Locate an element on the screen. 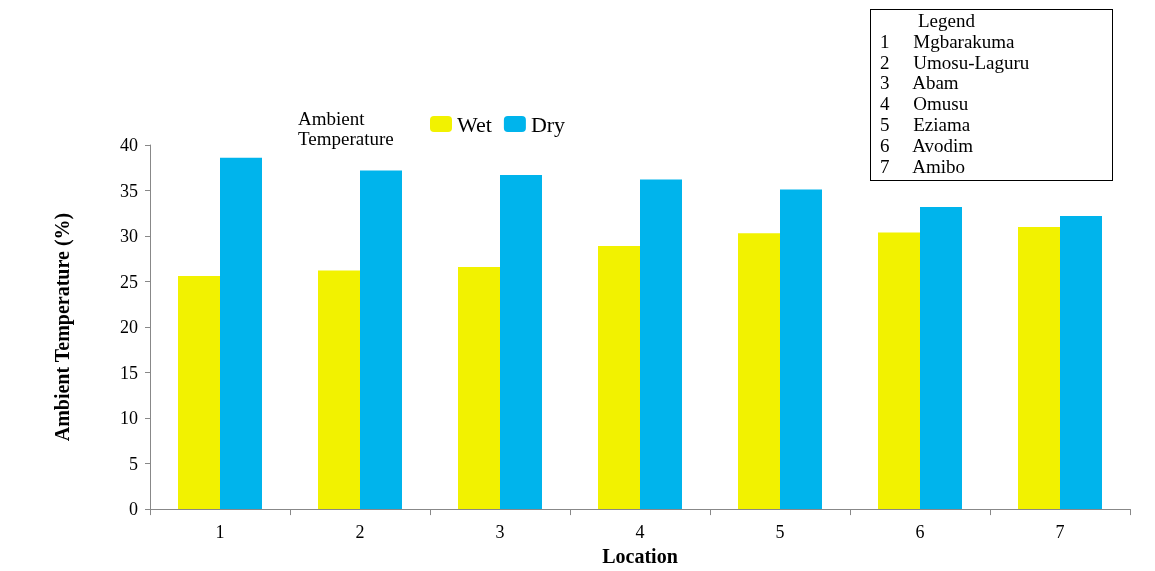 This screenshot has width=1155, height=571. text: 2 Umosu-Laguru is located at coordinates (955, 62).